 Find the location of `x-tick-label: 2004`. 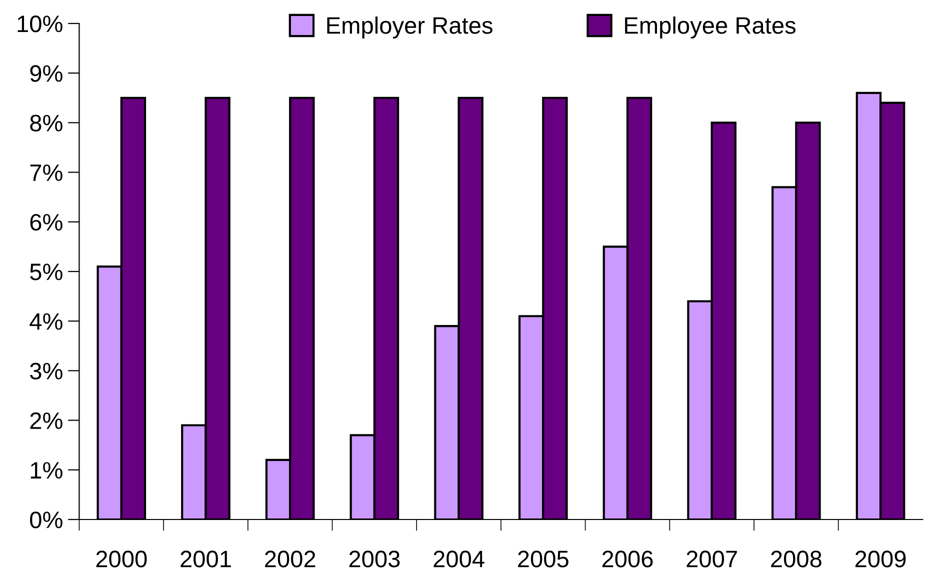

x-tick-label: 2004 is located at coordinates (459, 559).